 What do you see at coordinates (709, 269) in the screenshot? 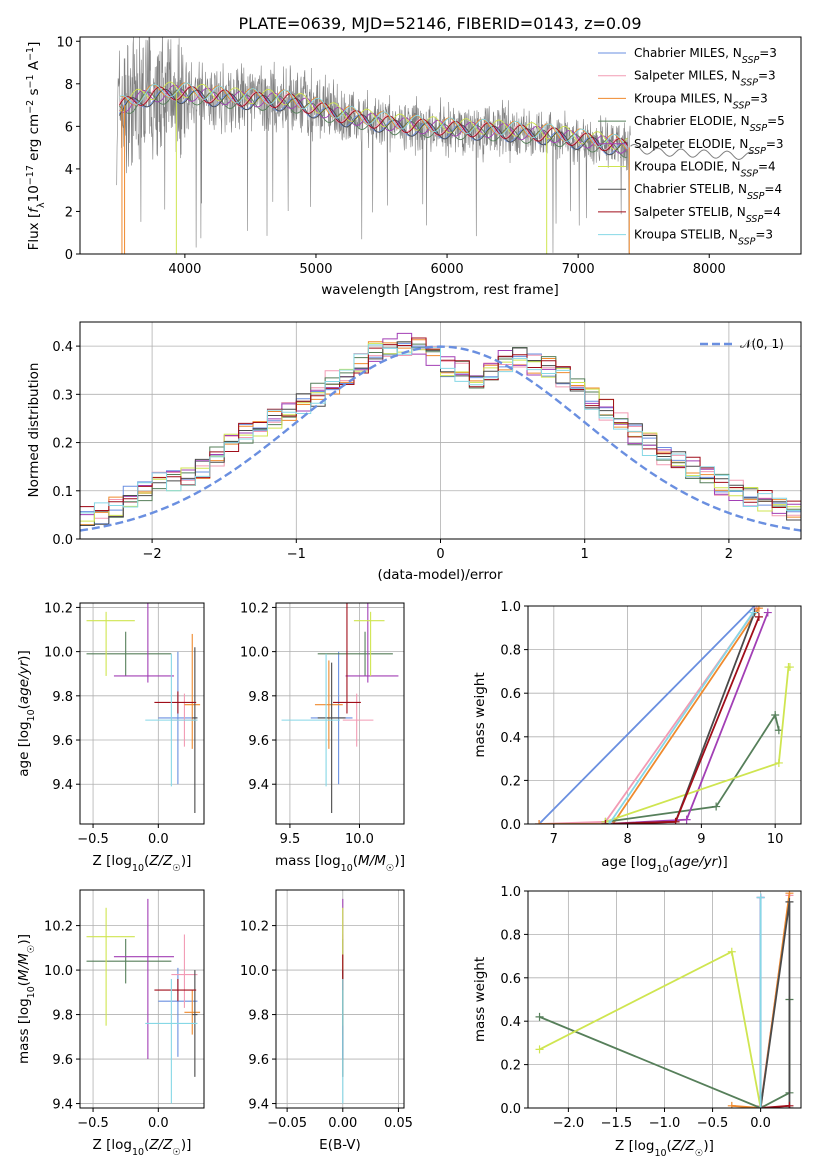
I see `x-tick-label: 8000` at bounding box center [709, 269].